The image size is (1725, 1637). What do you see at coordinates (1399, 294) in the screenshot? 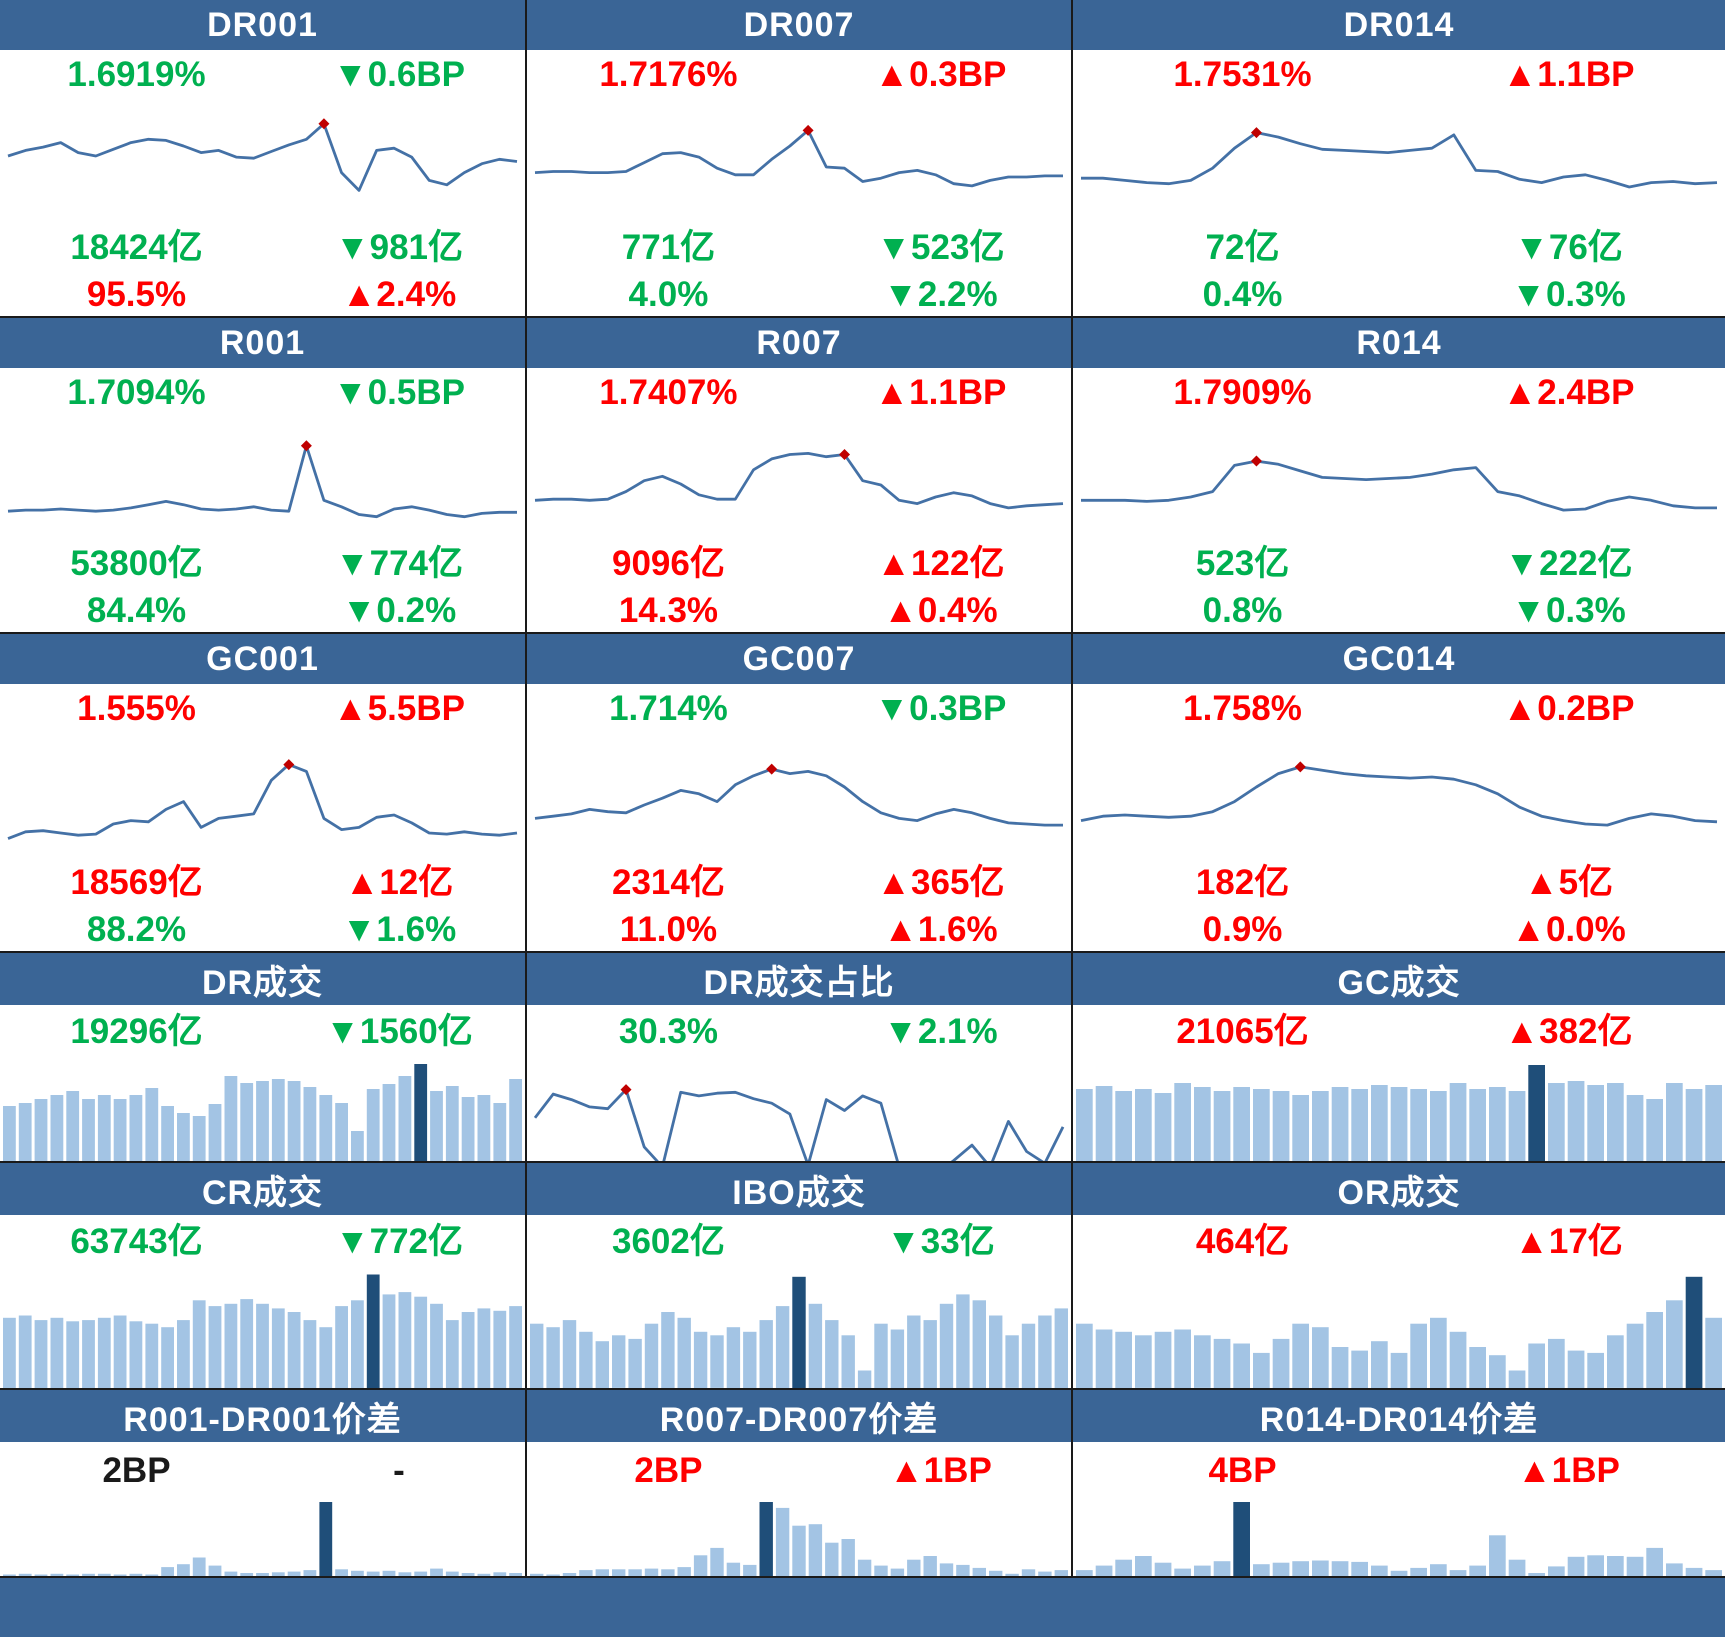
I see `dr014-share-row: 0.4% ▼0.3%` at bounding box center [1399, 294].